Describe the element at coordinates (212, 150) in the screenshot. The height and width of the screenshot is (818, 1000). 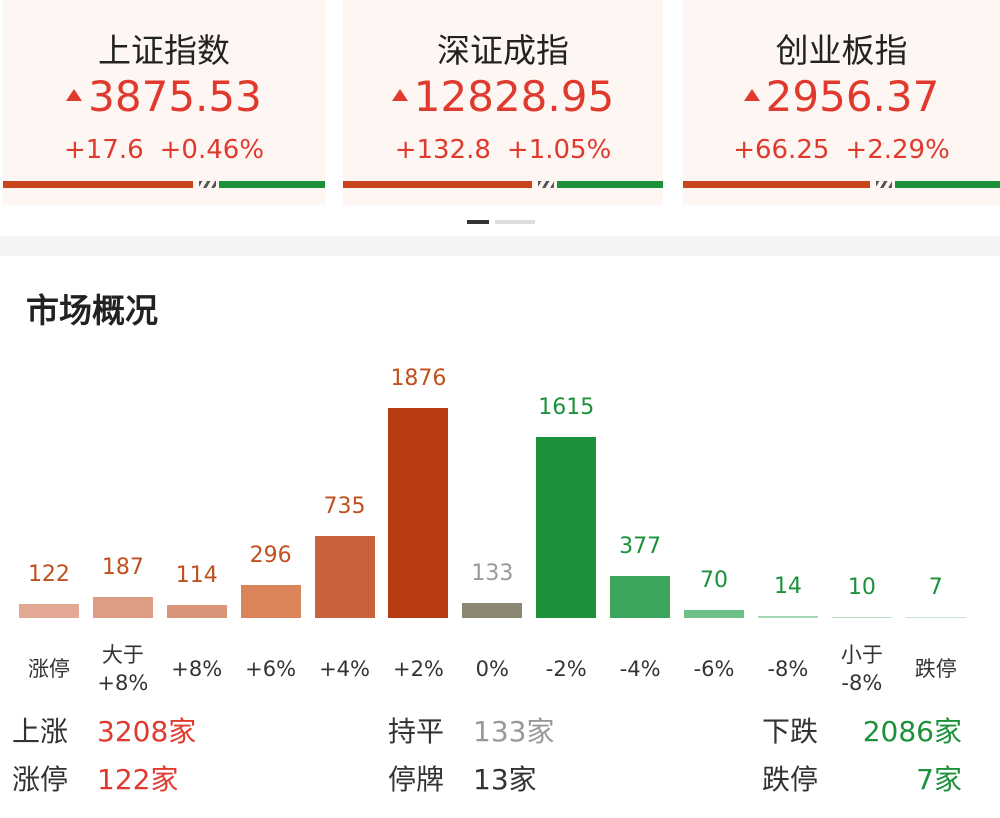
I see `index-change-pct: +0.46%` at that location.